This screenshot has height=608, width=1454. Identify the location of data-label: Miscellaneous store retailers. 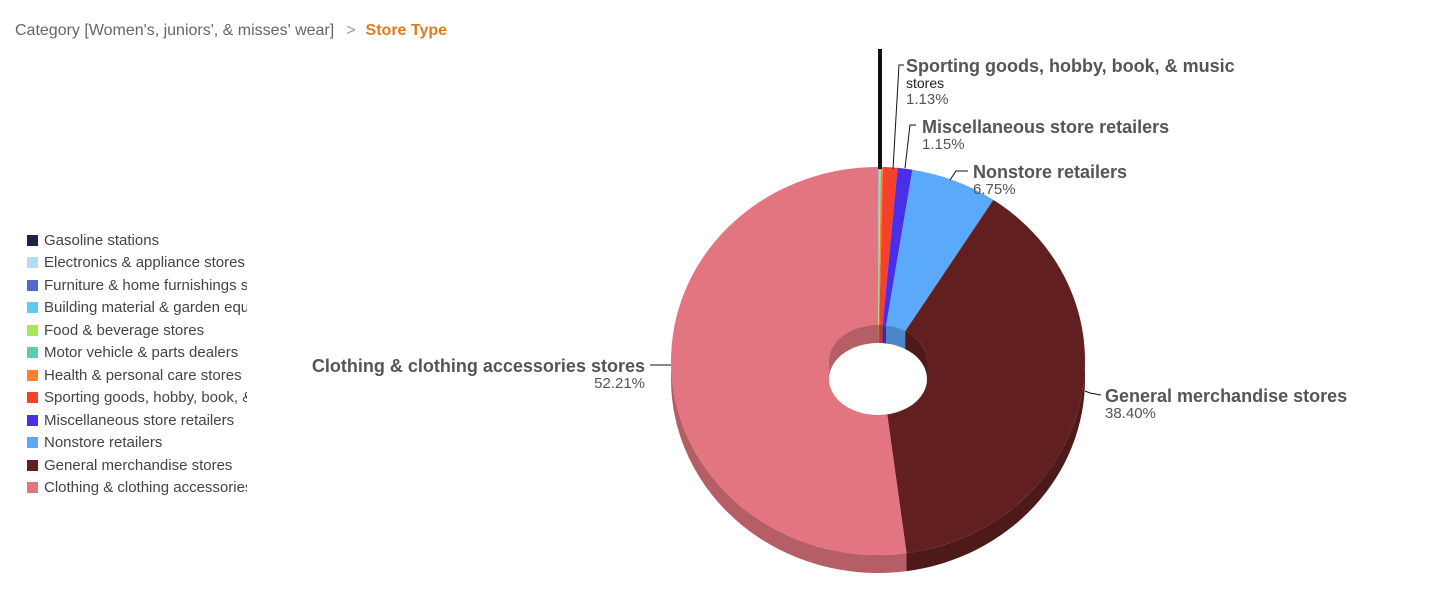
(1045, 127).